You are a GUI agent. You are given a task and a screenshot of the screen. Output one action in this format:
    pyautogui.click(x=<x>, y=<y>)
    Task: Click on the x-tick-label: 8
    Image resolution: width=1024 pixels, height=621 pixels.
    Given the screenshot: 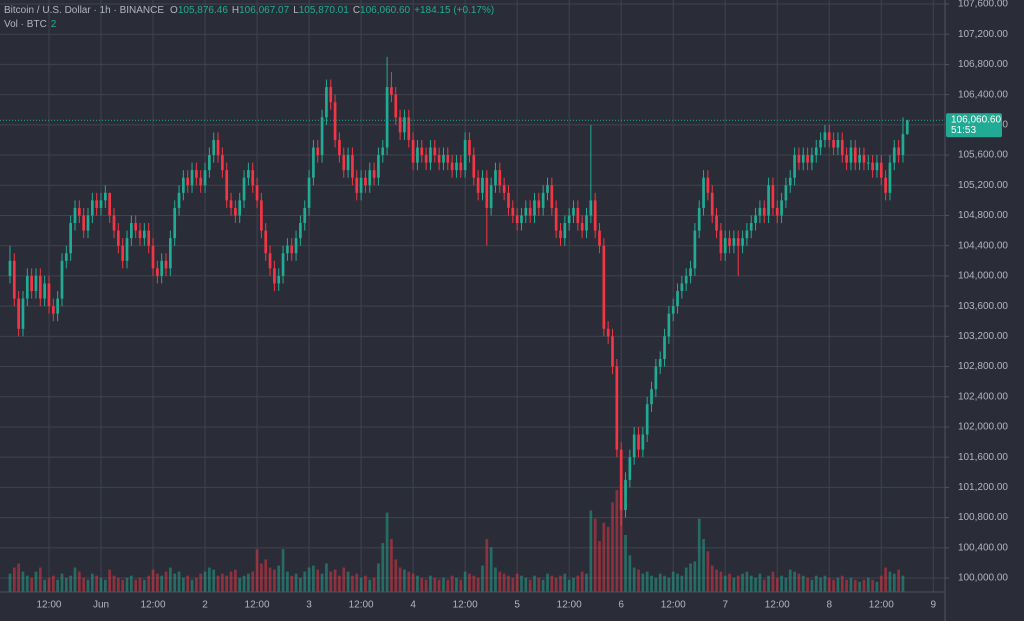 What is the action you would take?
    pyautogui.click(x=829, y=605)
    